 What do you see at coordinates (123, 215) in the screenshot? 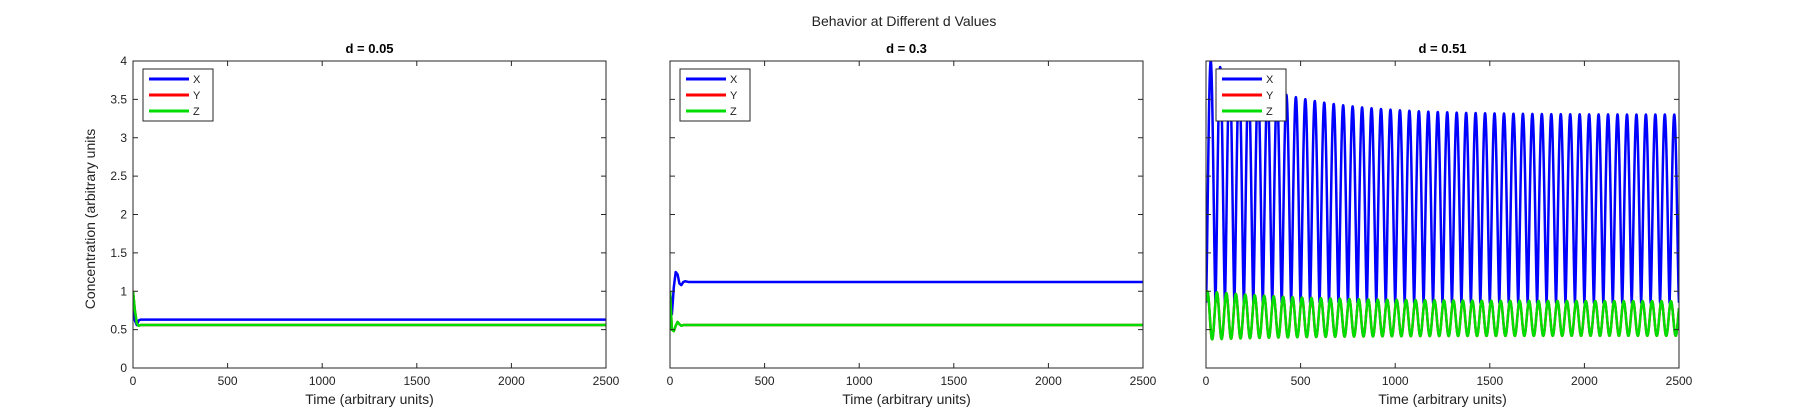
I see `y-tick-label: 2` at bounding box center [123, 215].